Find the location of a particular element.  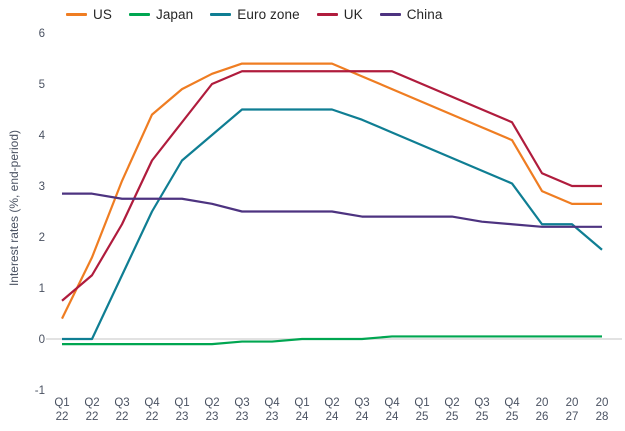

y-tick-2: 2 is located at coordinates (42, 238).